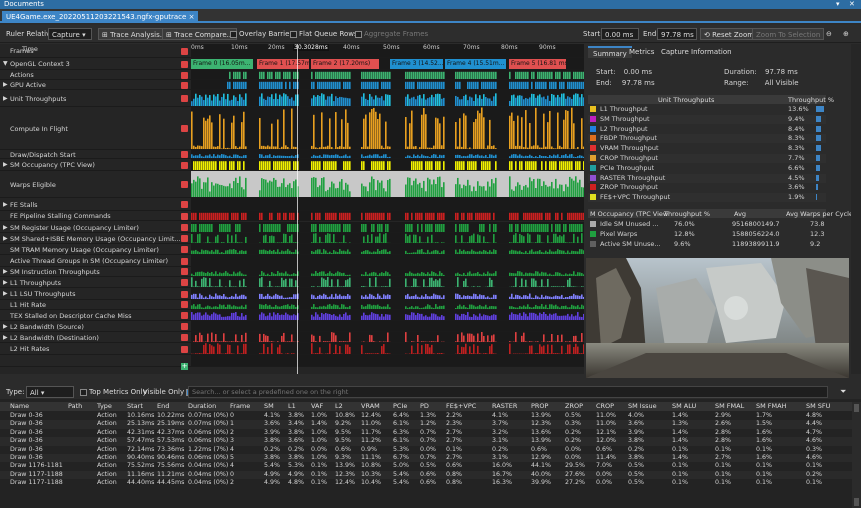 This screenshot has height=508, width=861. Describe the element at coordinates (846, 34) in the screenshot. I see `zoom-in-icon: ⊕` at that location.